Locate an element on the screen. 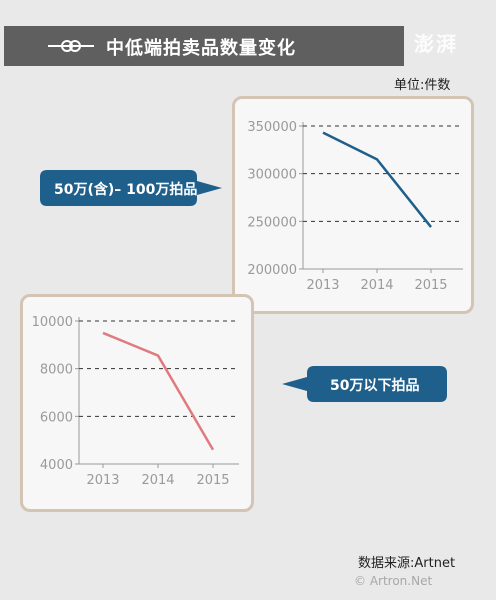 This screenshot has width=496, height=600. callout-arrow-left-shape is located at coordinates (364, 384).